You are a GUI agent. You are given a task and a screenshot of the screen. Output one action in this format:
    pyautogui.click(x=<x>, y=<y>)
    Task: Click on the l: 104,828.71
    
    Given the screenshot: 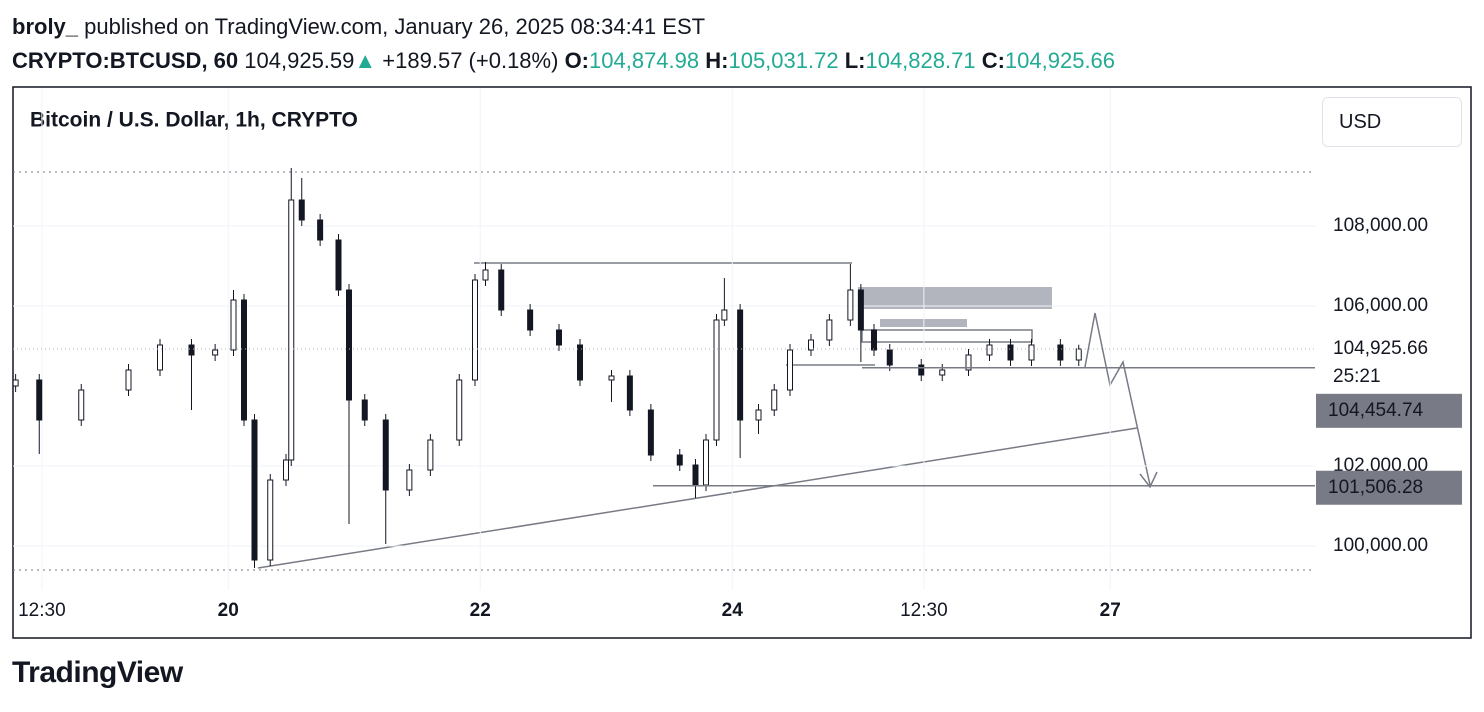 What is the action you would take?
    pyautogui.click(x=920, y=60)
    